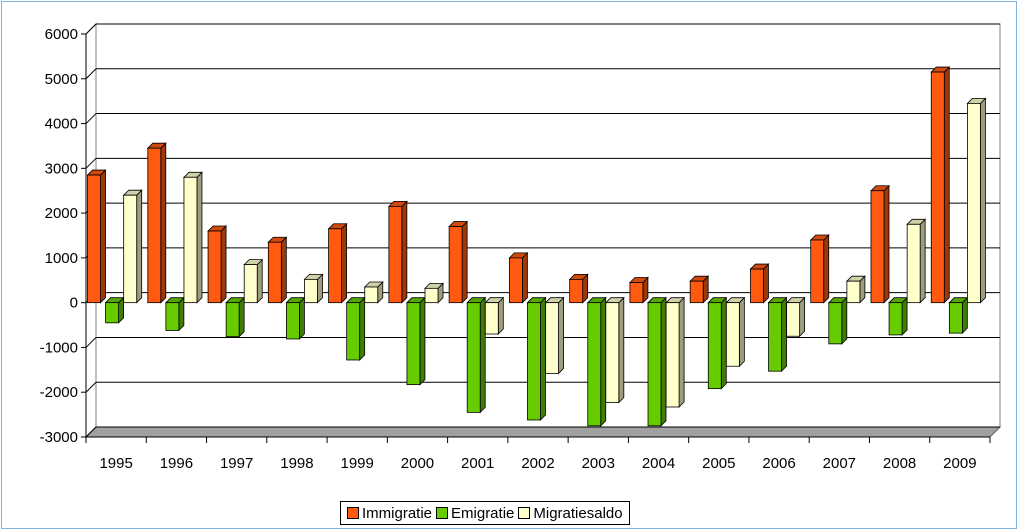 This screenshot has width=1020, height=531. Describe the element at coordinates (115, 463) in the screenshot. I see `x-tick-label: 1995` at that location.